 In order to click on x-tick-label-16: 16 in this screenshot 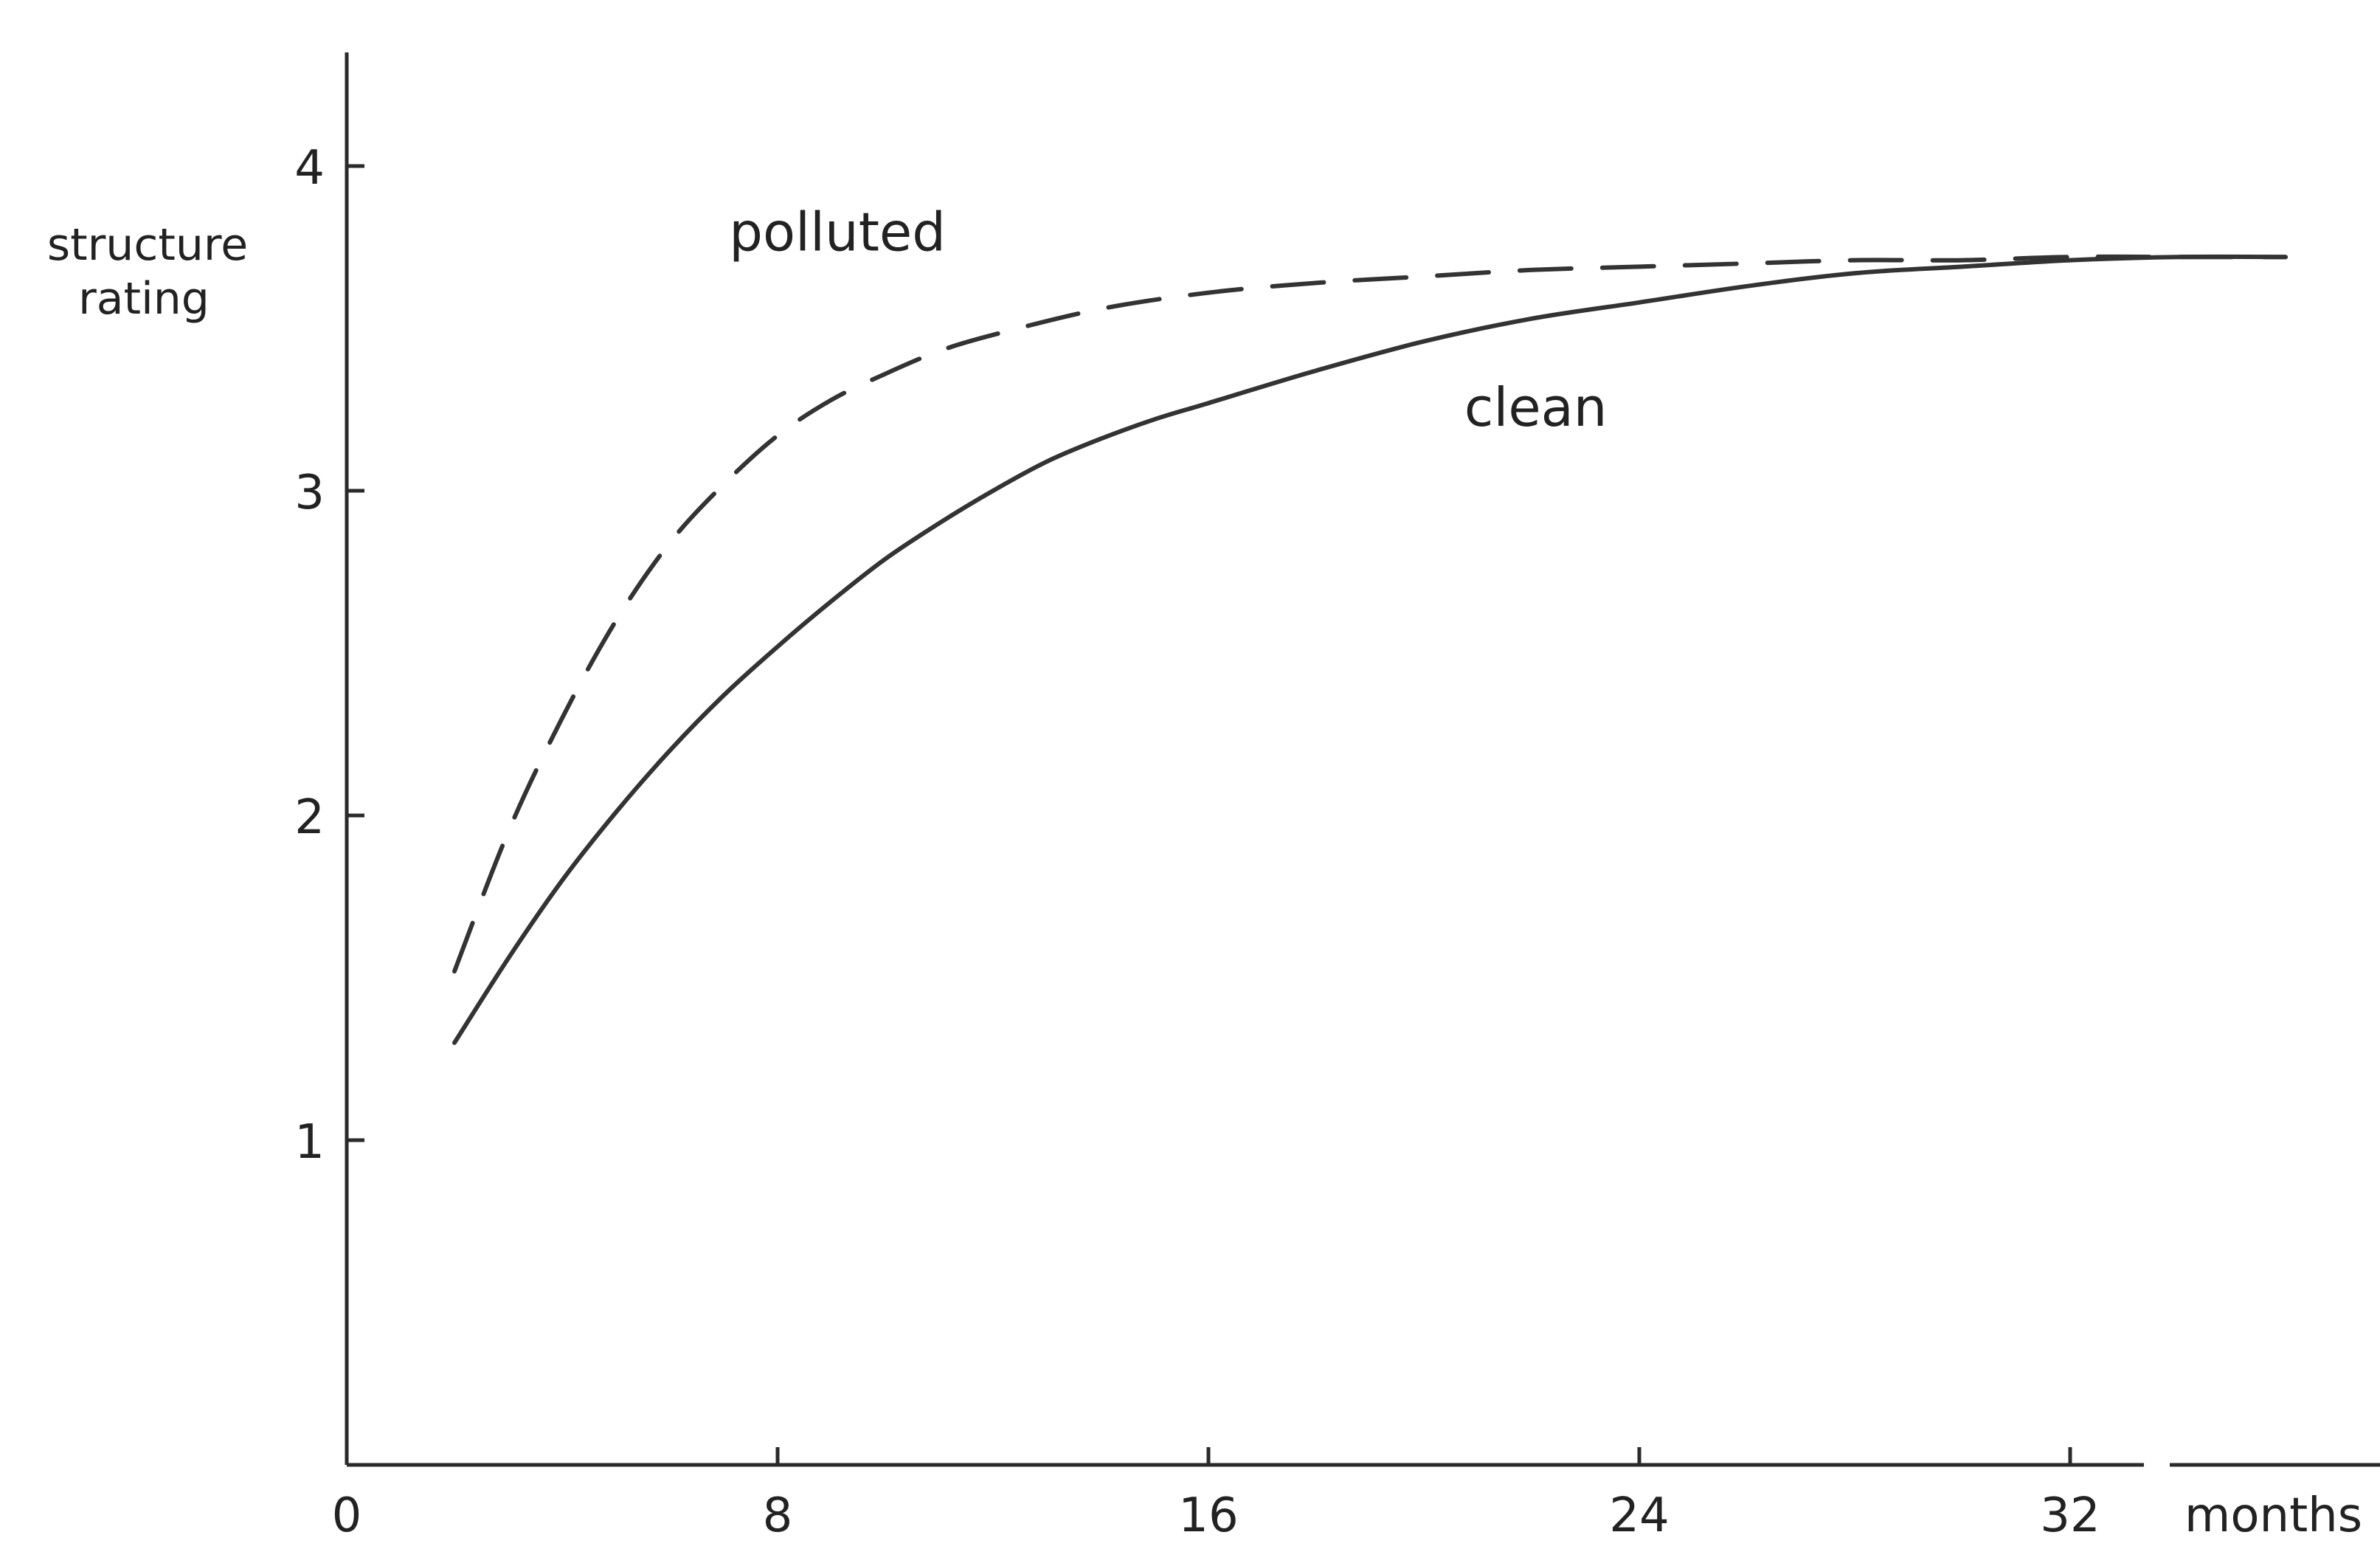, I will do `click(1208, 1515)`.